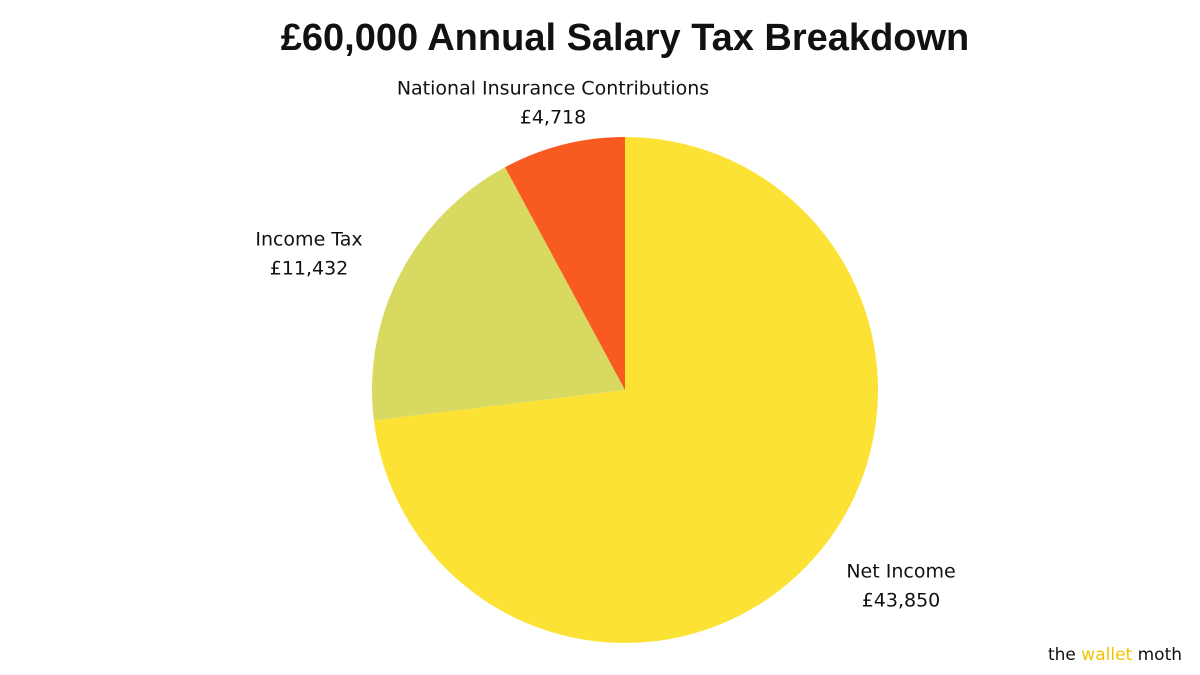  What do you see at coordinates (553, 118) in the screenshot?
I see `slice-value: £4,718` at bounding box center [553, 118].